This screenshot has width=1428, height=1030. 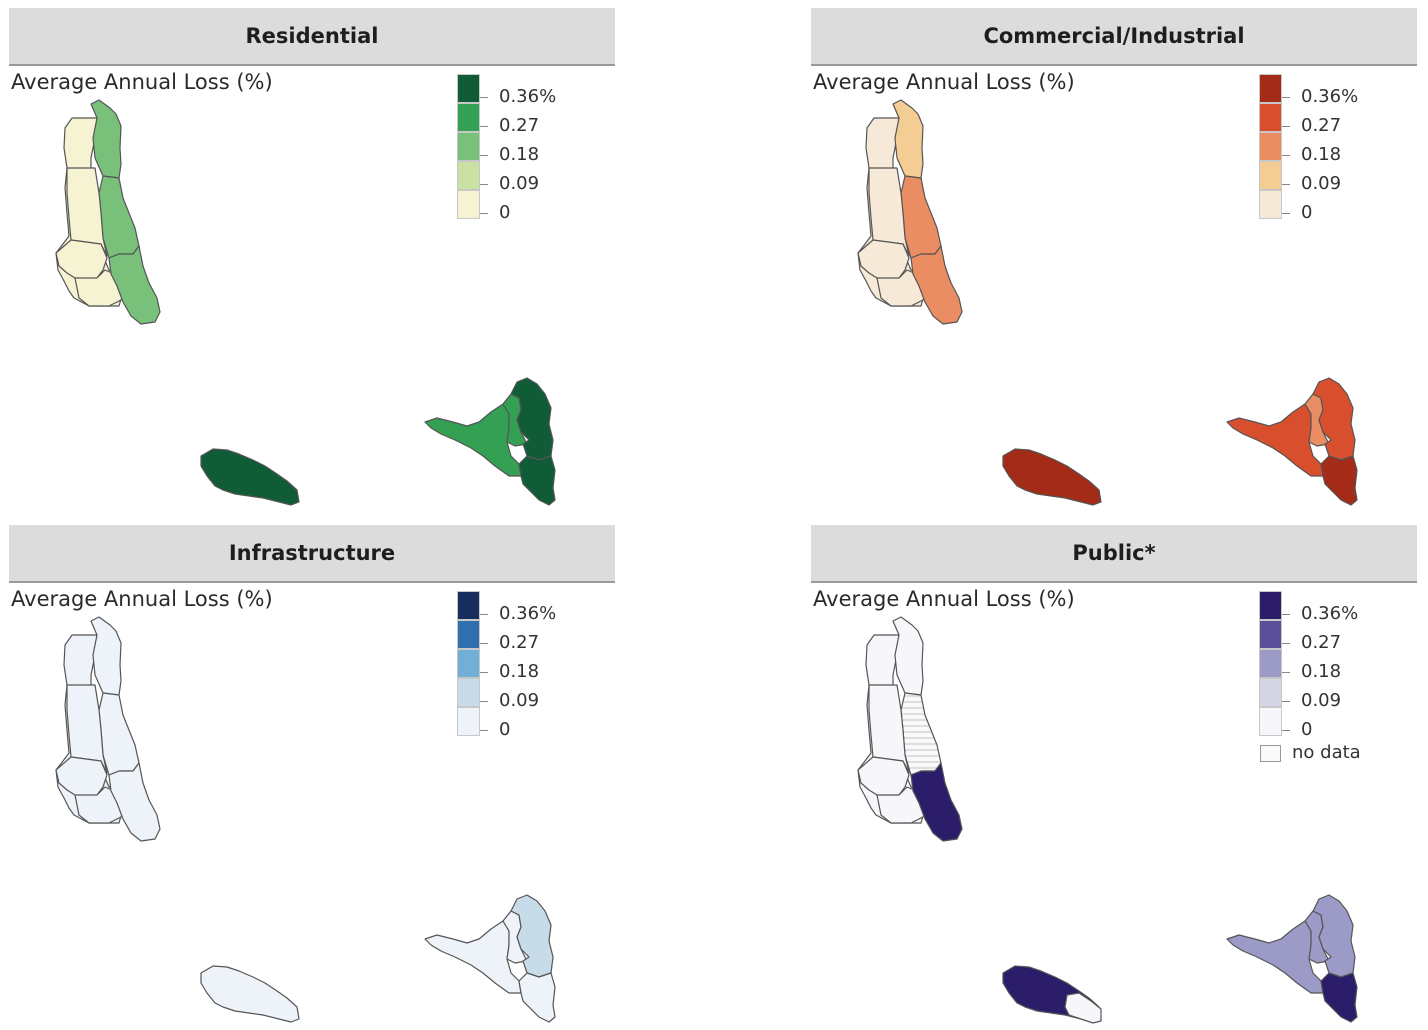 What do you see at coordinates (1270, 753) in the screenshot?
I see `no-data-swatch` at bounding box center [1270, 753].